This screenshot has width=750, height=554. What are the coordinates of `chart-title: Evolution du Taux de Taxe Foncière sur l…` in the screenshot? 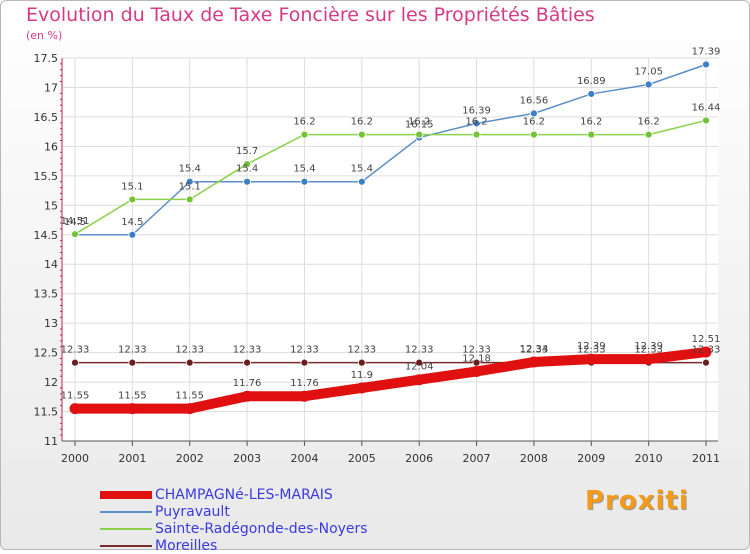 It's located at (310, 15).